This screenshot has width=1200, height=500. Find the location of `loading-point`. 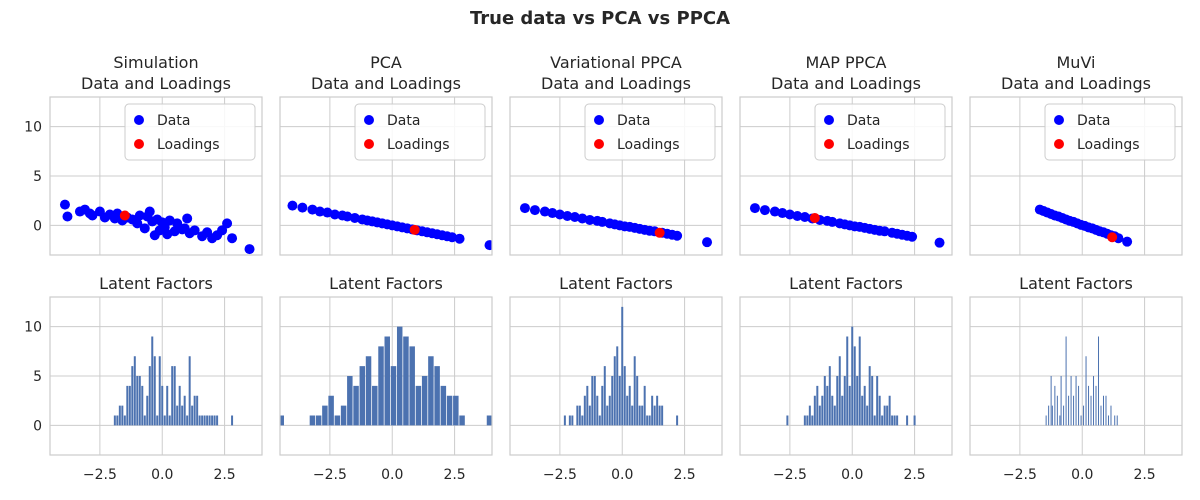

loading-point is located at coordinates (1112, 237).